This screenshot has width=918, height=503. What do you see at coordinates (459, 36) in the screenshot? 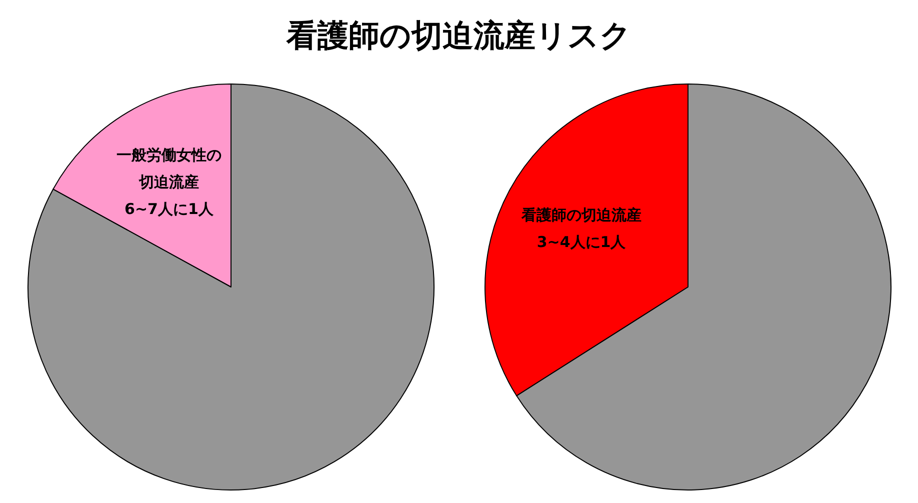
I see `chart-title: 看護師の切迫流産リスク` at bounding box center [459, 36].